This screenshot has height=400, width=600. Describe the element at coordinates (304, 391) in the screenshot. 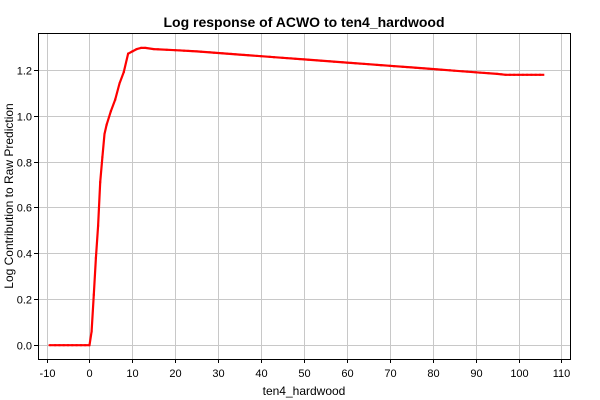

I see `x-axis-title: ten4_hardwood` at that location.